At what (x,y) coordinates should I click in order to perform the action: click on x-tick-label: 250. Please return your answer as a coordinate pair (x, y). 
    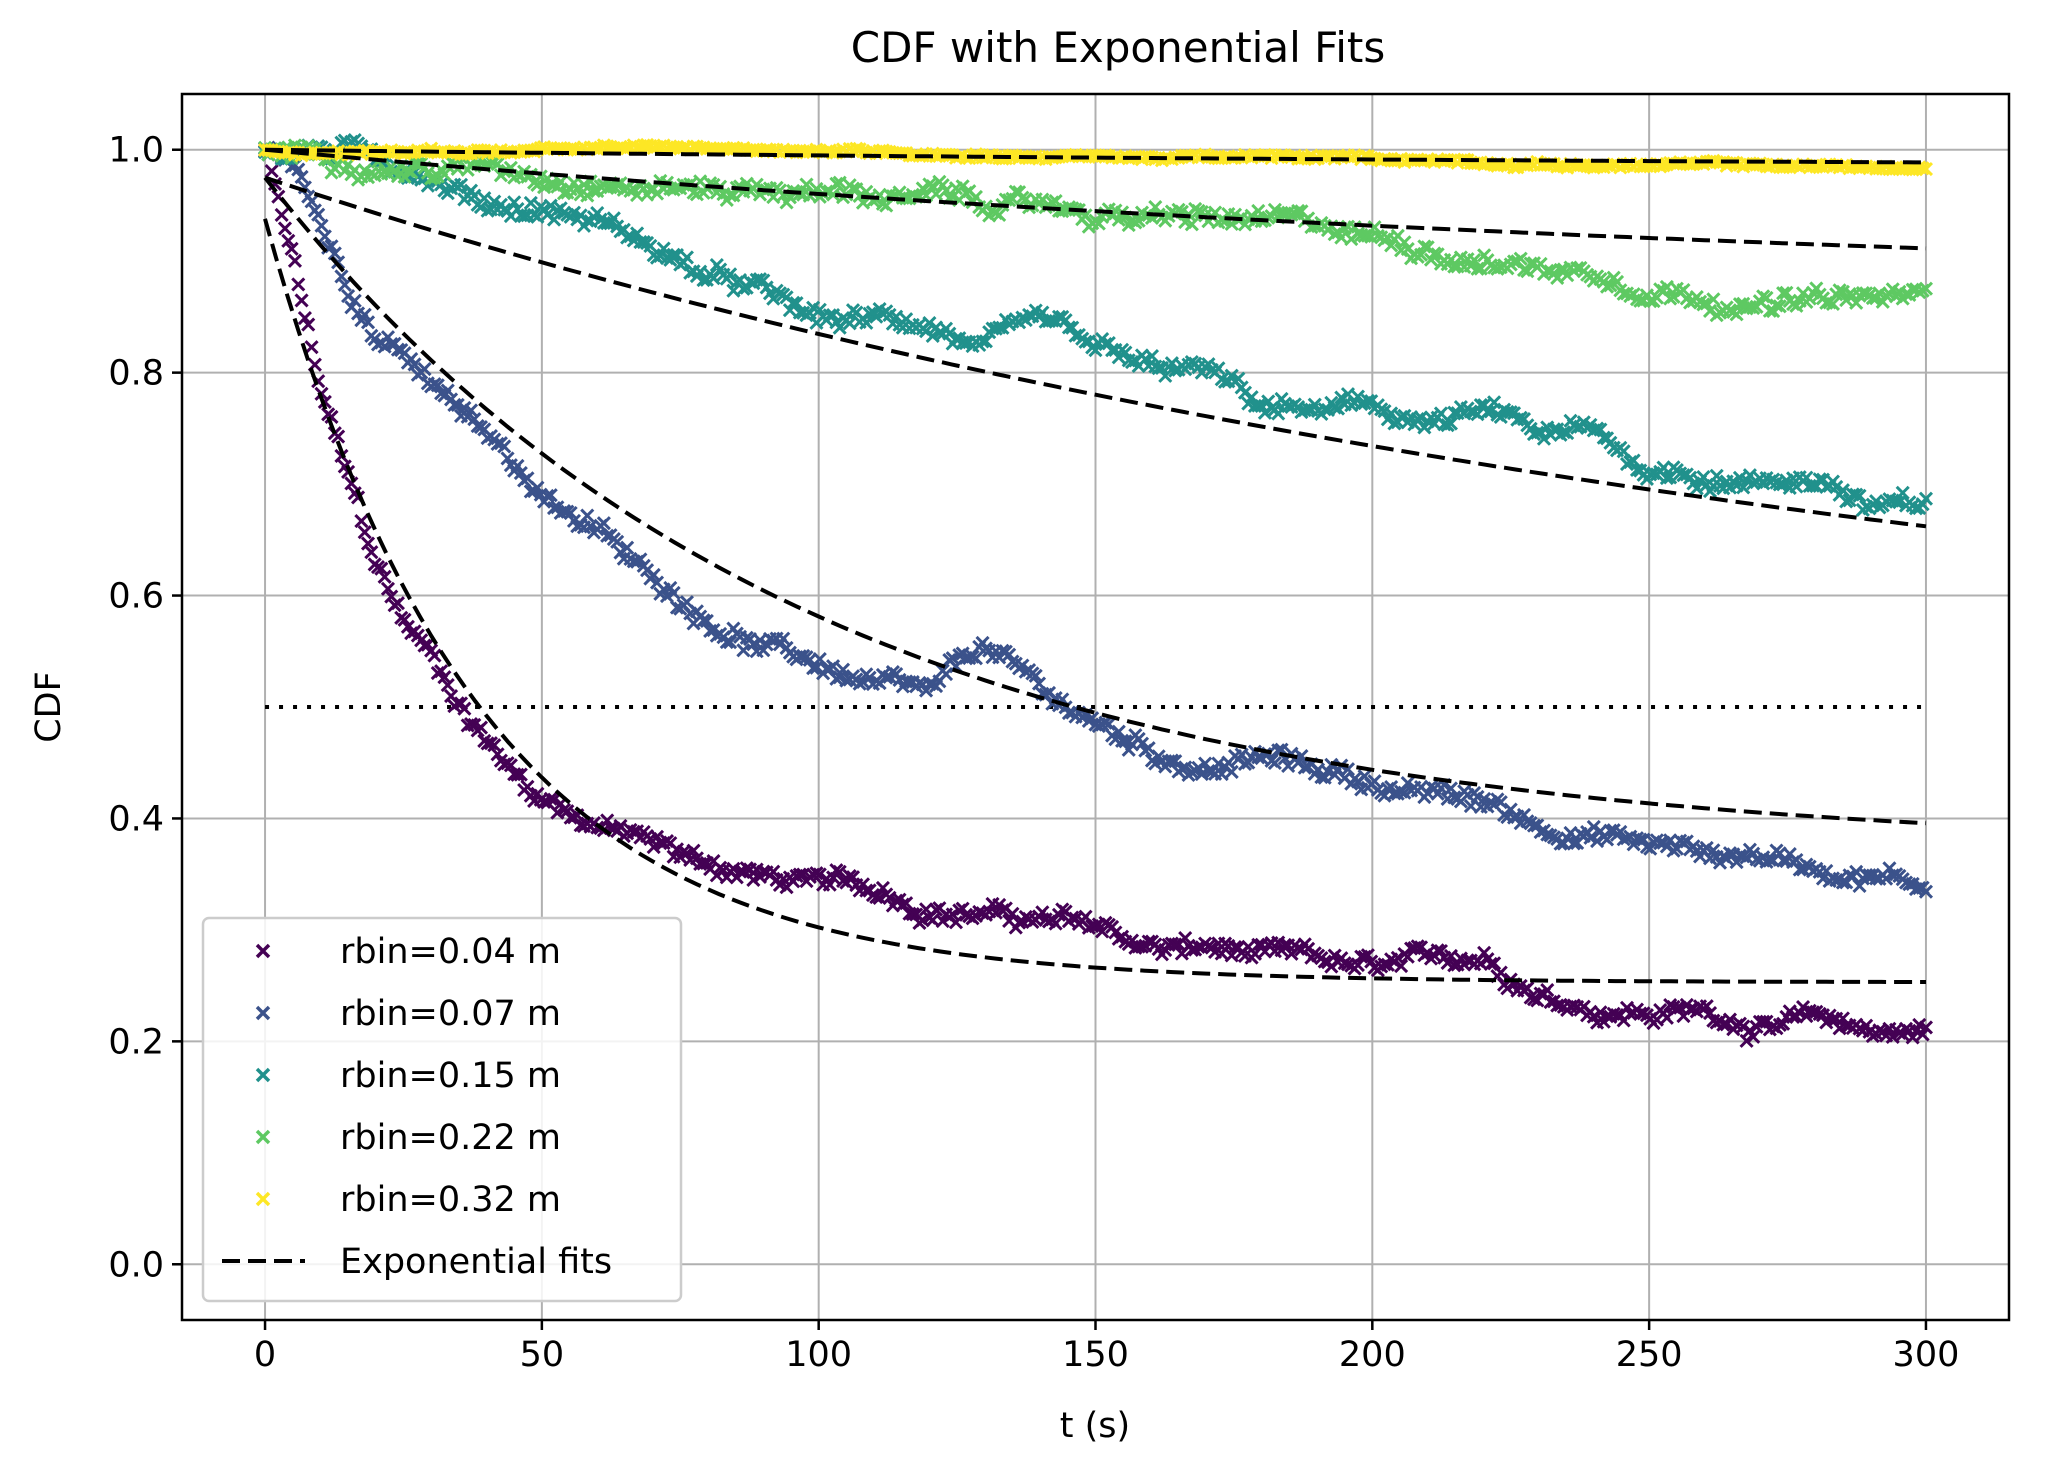
    Looking at the image, I should click on (1649, 1355).